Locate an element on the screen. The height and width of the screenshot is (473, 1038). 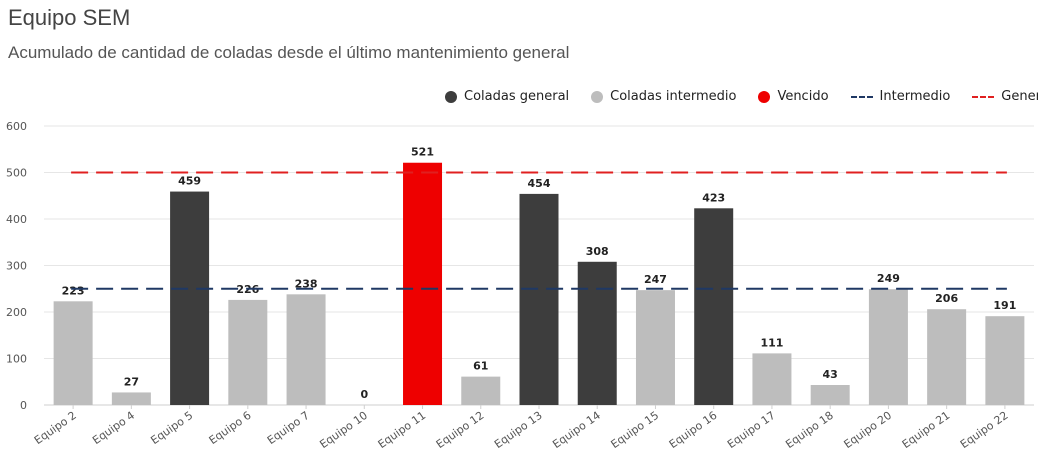
legend-item-coladas-general: Coladas general is located at coordinates (507, 96).